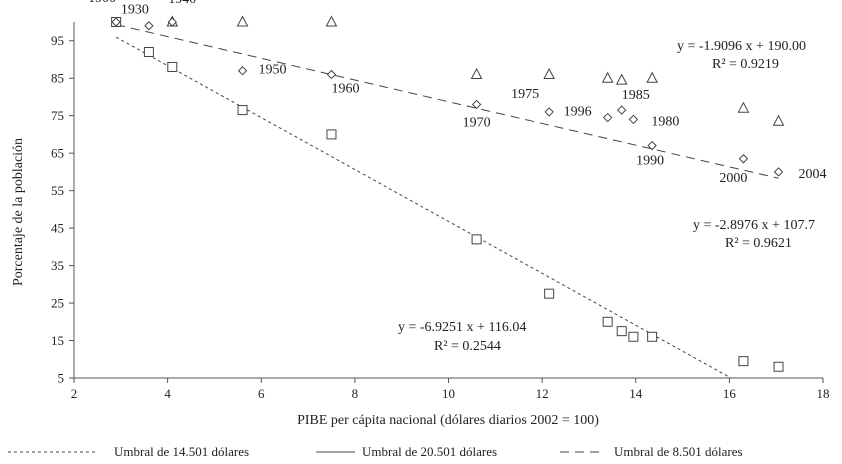  What do you see at coordinates (467, 346) in the screenshot?
I see `r2-14501: R² = 0.2544` at bounding box center [467, 346].